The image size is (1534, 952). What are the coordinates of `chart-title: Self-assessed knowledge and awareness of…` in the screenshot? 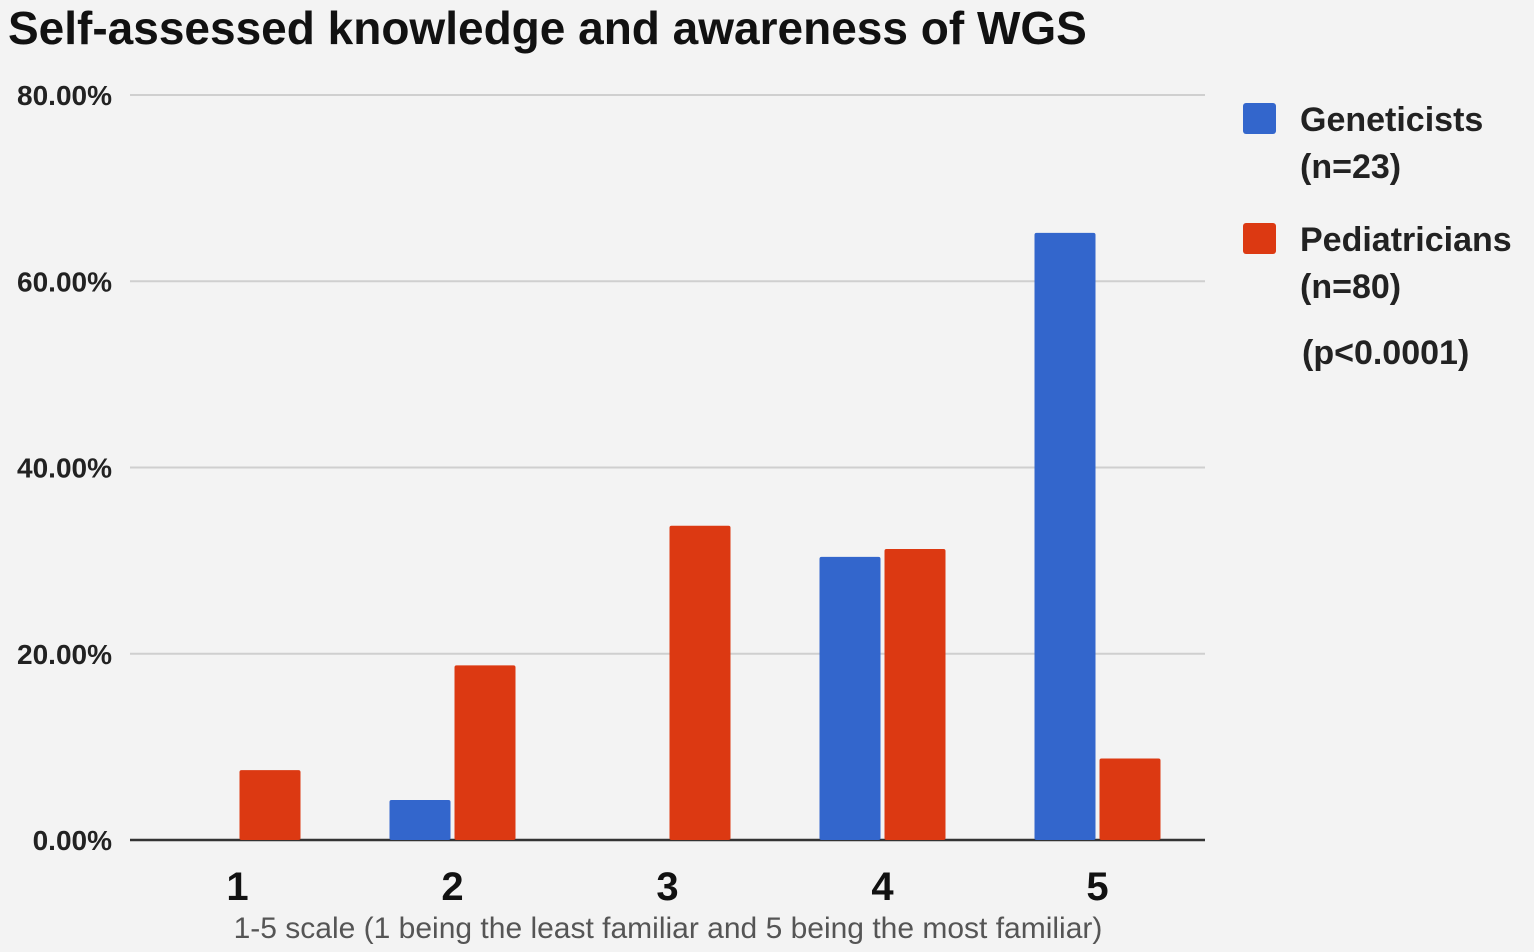 It's located at (547, 28).